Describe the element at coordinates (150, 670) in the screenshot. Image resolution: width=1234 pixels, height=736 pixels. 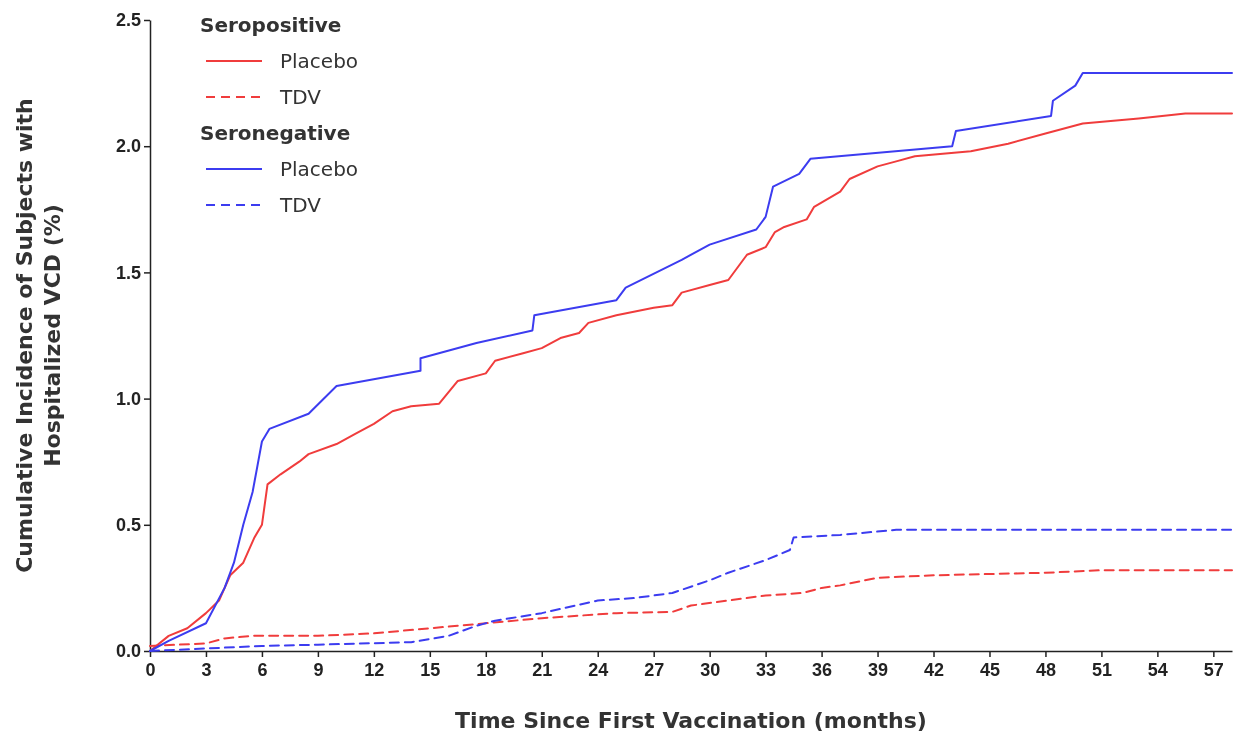
I see `x-tick-label: 0` at that location.